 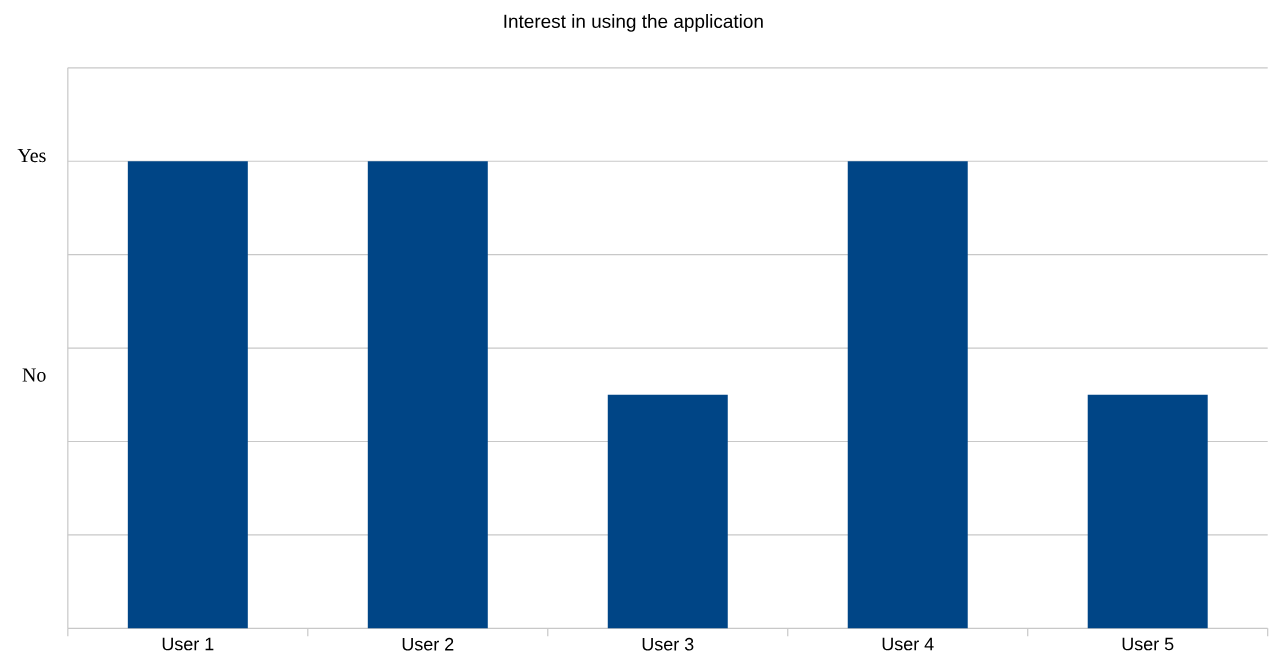 What do you see at coordinates (633, 22) in the screenshot?
I see `chart-title: Interest in using the application` at bounding box center [633, 22].